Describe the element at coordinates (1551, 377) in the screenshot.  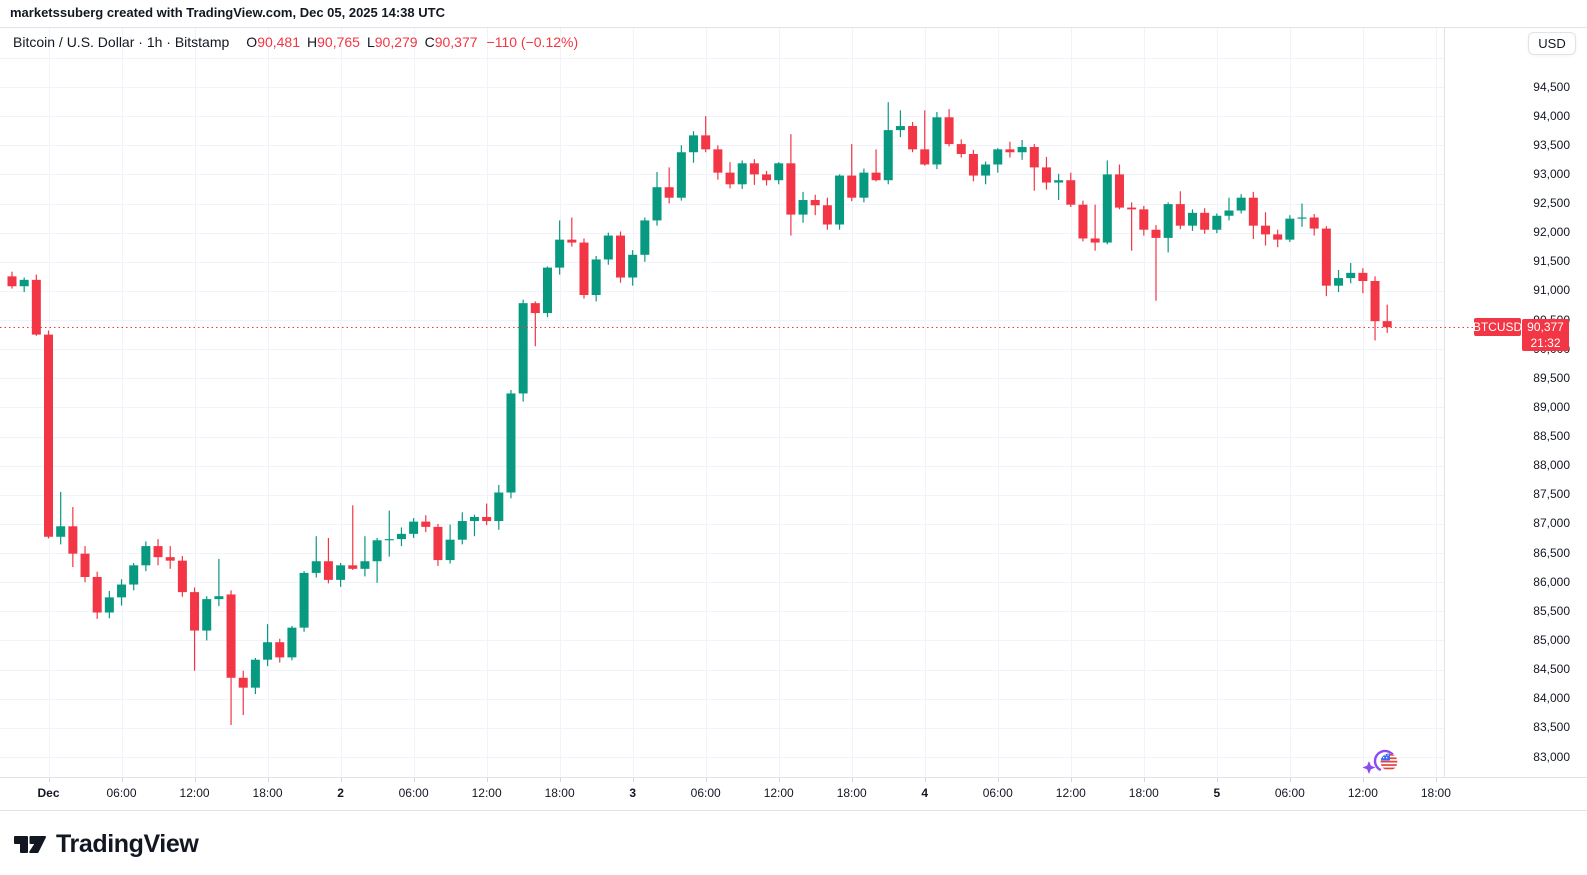
I see `price-axis-label: 89,500` at that location.